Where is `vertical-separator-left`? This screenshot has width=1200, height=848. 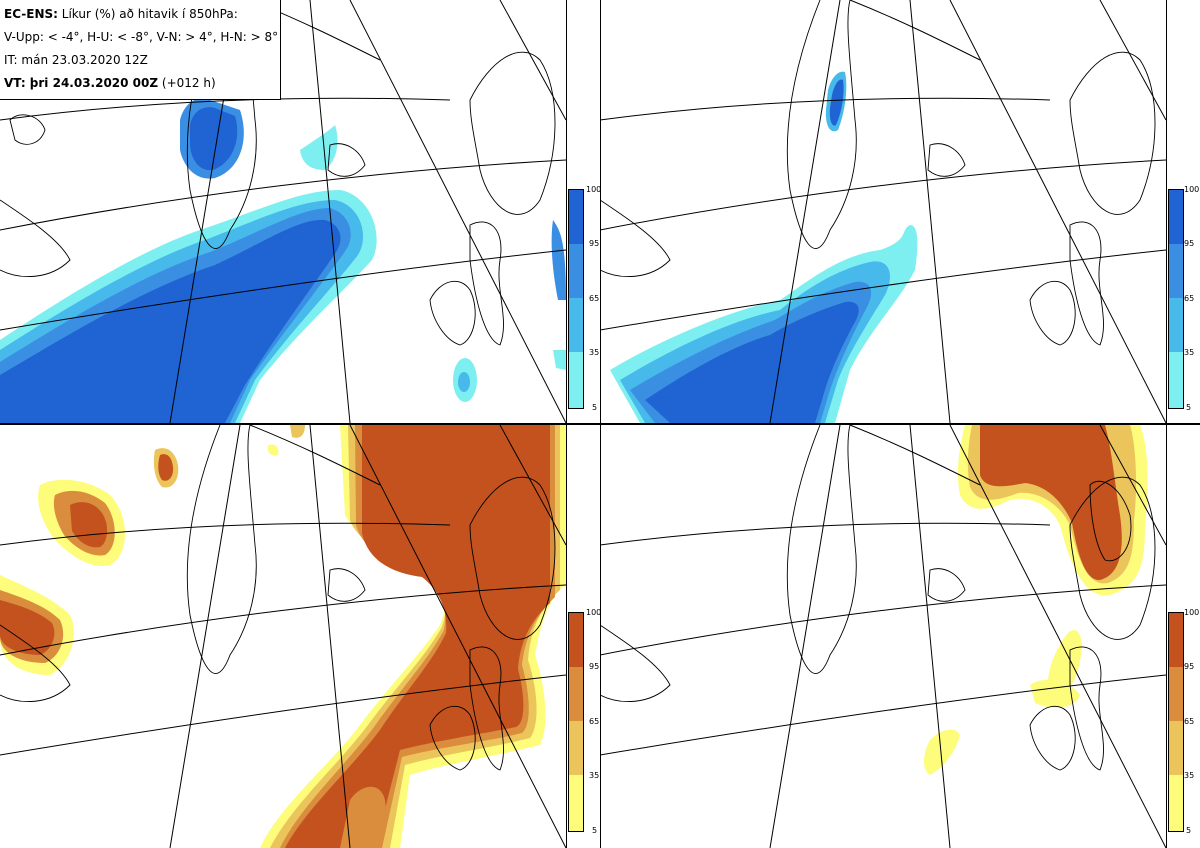 vertical-separator-left is located at coordinates (566, 424).